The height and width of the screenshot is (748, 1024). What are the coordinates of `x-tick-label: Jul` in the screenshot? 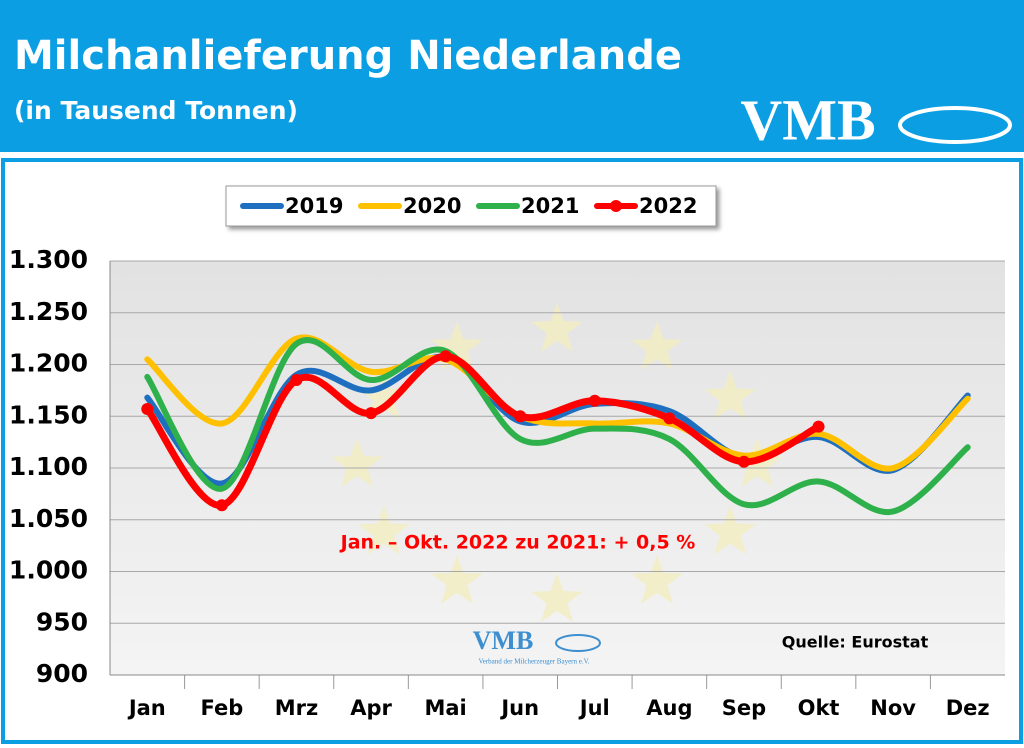 It's located at (594, 708).